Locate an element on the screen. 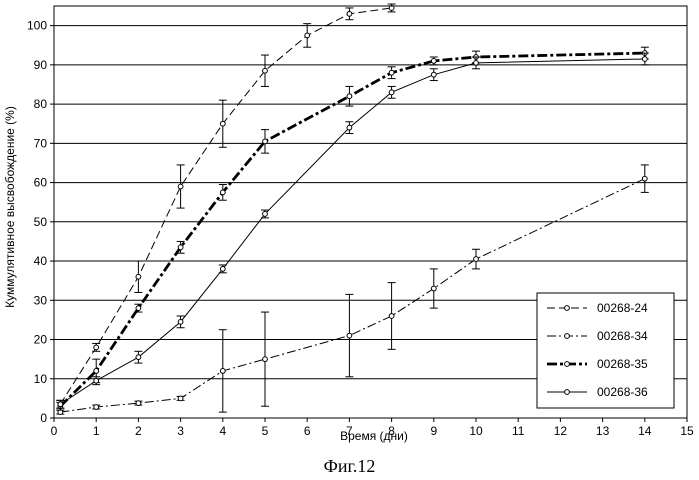 Image resolution: width=699 pixels, height=480 pixels. legend-label-00268-35: 00268-35 is located at coordinates (622, 364).